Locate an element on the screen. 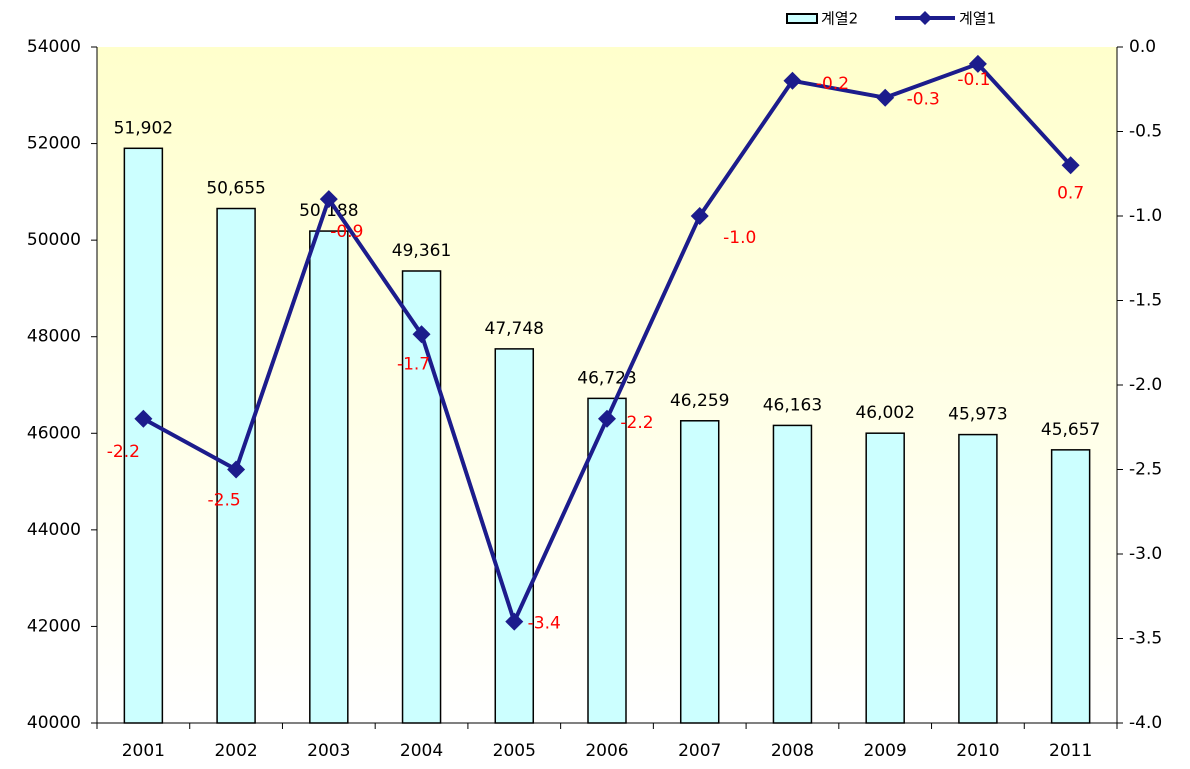 This screenshot has width=1190, height=769. y-tick-label: 50000 is located at coordinates (54, 240).